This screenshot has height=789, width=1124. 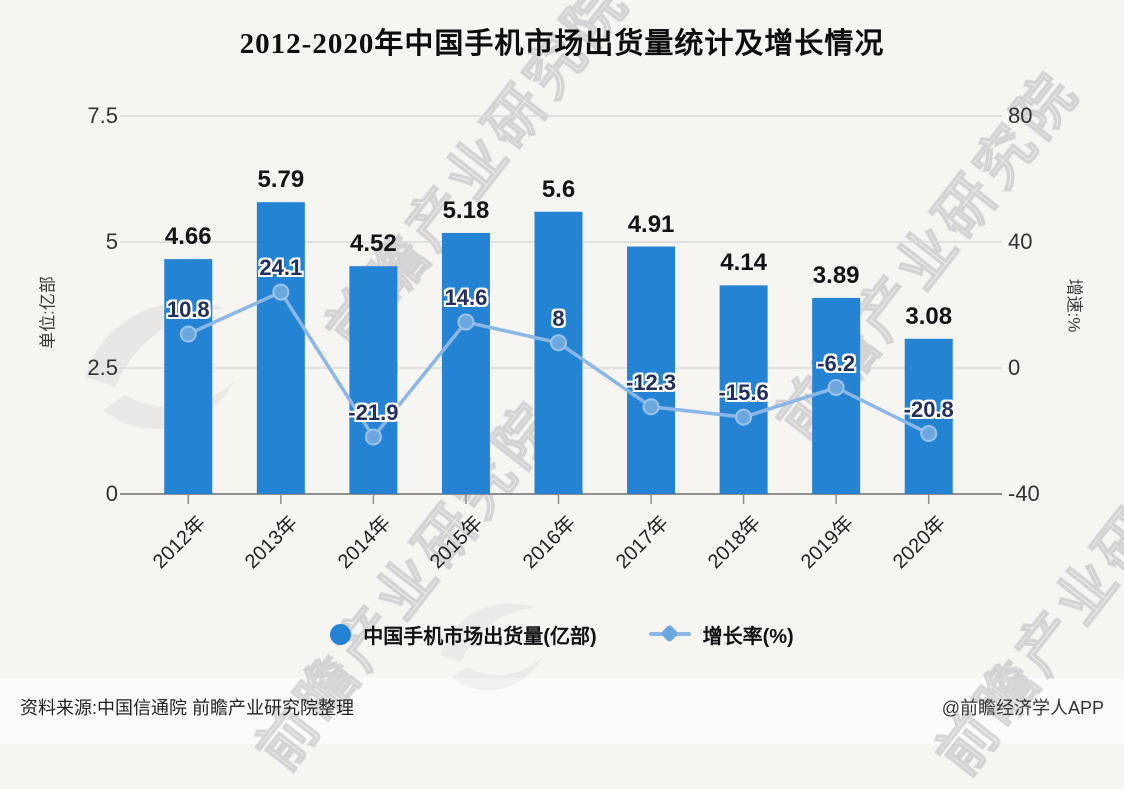 What do you see at coordinates (743, 393) in the screenshot?
I see `growth-value-2018年: -15.6` at bounding box center [743, 393].